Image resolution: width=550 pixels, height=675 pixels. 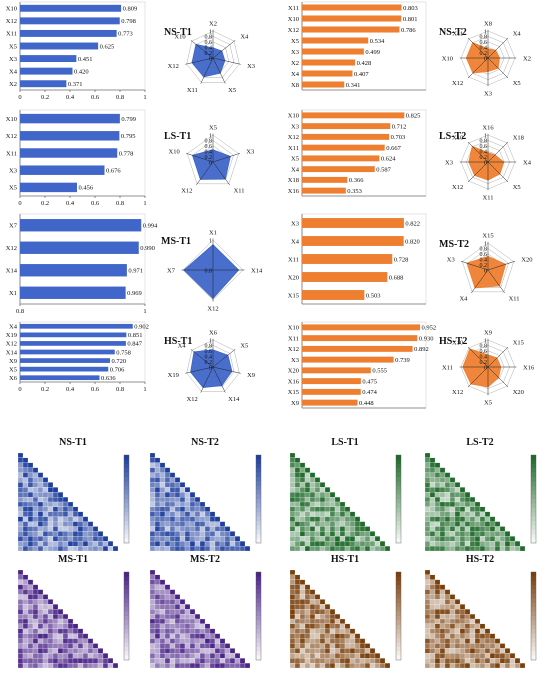 What do you see at coordinates (293, 180) in the screenshot?
I see `category-label: X18` at bounding box center [293, 180].